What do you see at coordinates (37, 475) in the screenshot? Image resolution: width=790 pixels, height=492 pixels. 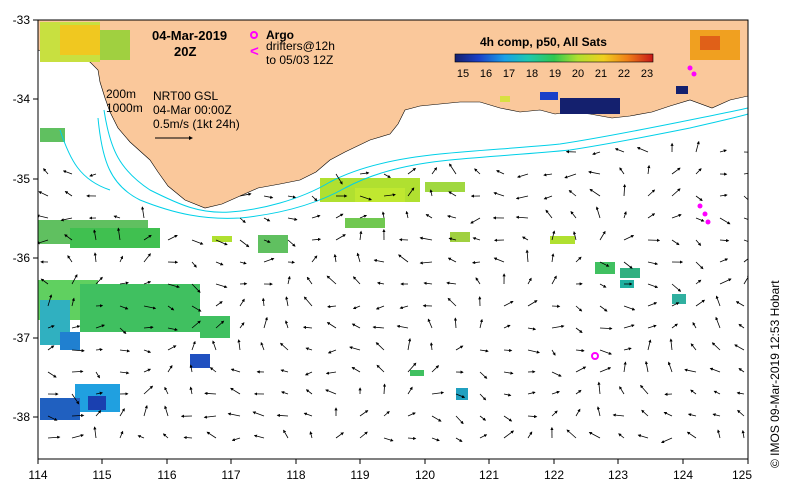 I see `x-tick-label: 114` at bounding box center [37, 475].